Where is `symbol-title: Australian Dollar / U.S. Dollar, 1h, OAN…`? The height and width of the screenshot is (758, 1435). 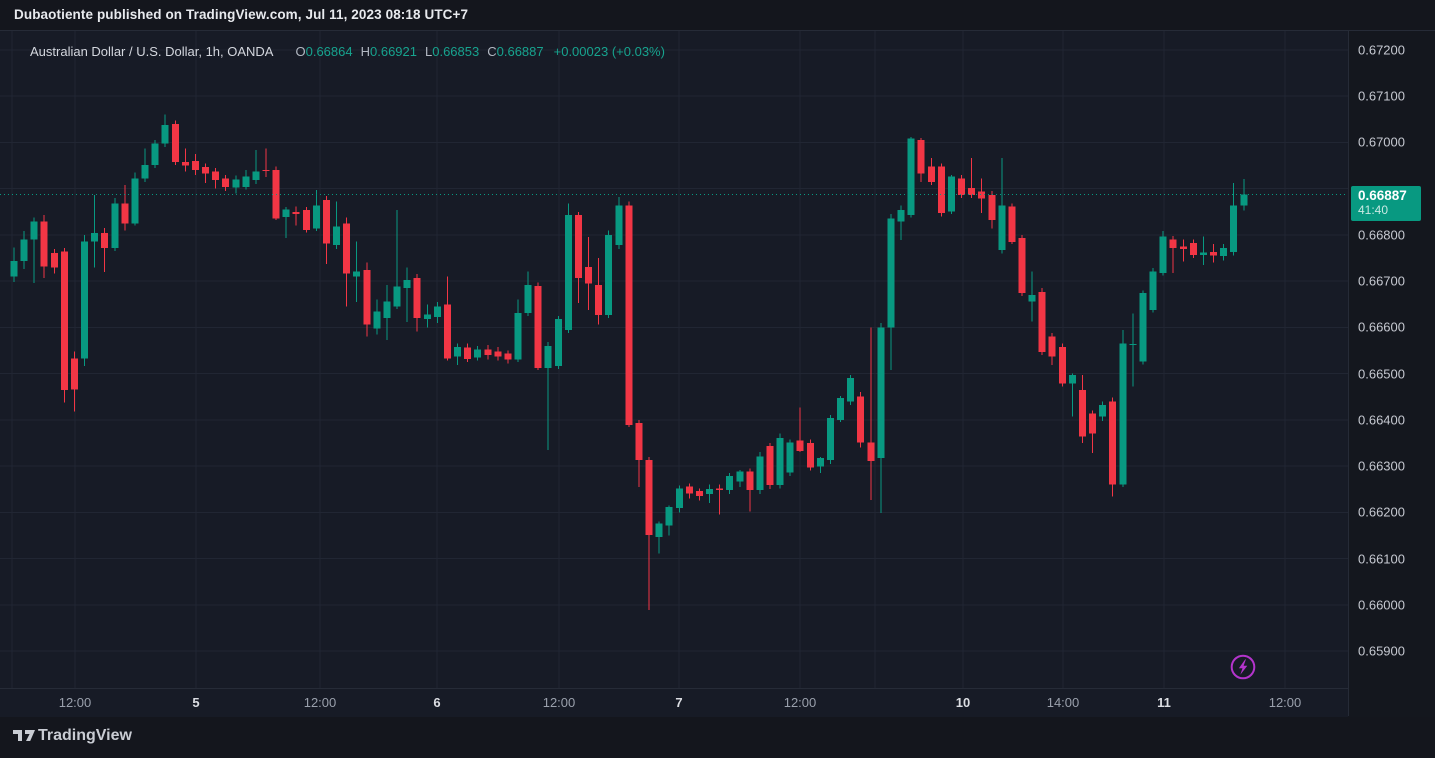 symbol-title: Australian Dollar / U.S. Dollar, 1h, OAN… is located at coordinates (152, 51).